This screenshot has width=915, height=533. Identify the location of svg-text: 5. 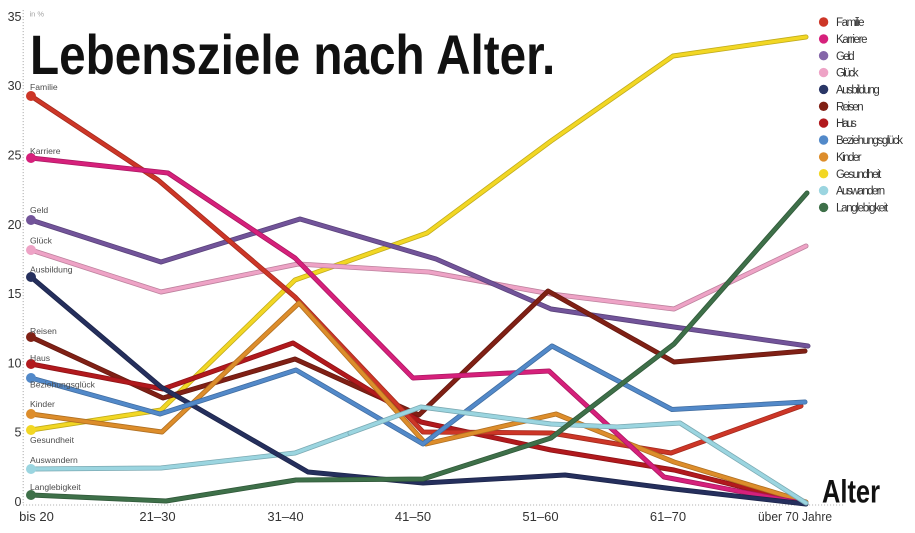
(18, 433).